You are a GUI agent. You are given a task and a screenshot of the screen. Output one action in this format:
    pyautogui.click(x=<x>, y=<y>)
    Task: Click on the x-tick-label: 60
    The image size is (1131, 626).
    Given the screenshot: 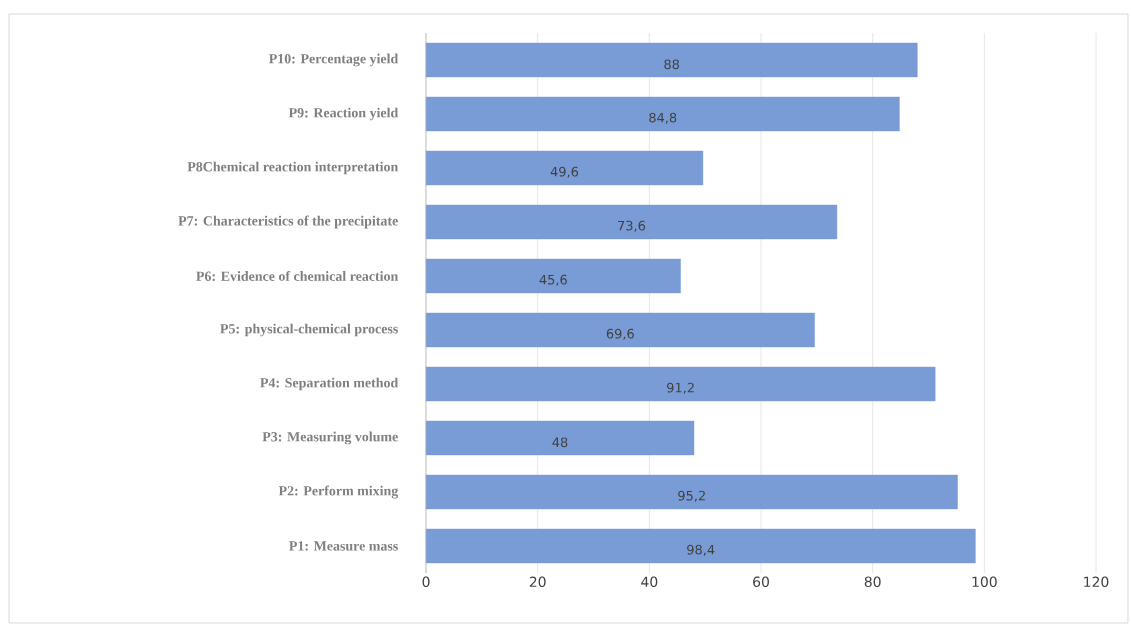 What is the action you would take?
    pyautogui.click(x=761, y=582)
    